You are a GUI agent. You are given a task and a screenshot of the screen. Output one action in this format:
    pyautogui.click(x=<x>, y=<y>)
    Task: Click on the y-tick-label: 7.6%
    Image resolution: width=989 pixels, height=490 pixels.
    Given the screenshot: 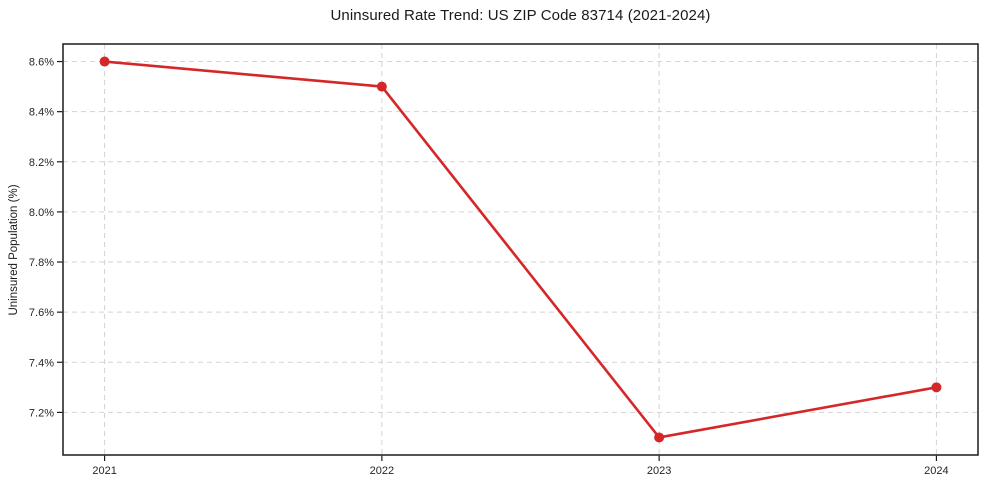 What is the action you would take?
    pyautogui.click(x=41, y=313)
    